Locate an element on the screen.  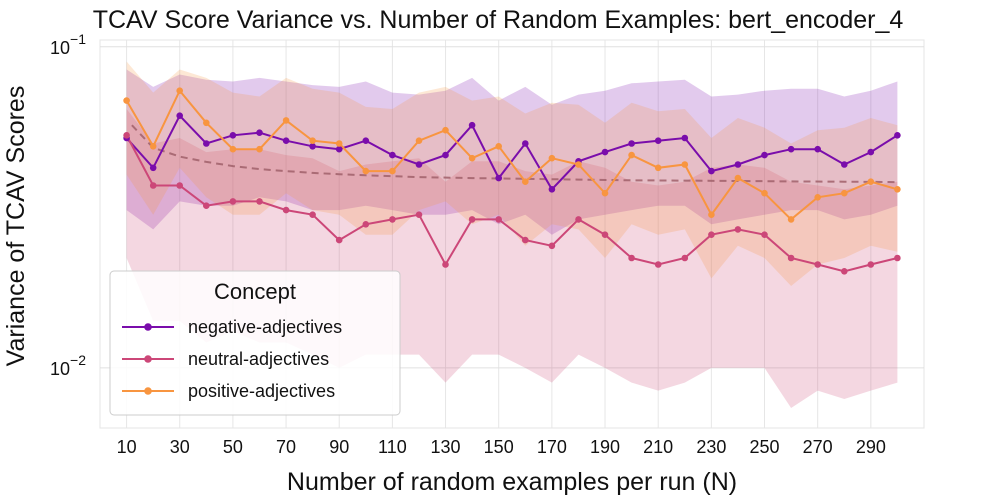
x-tick-label: 70 is located at coordinates (286, 447).